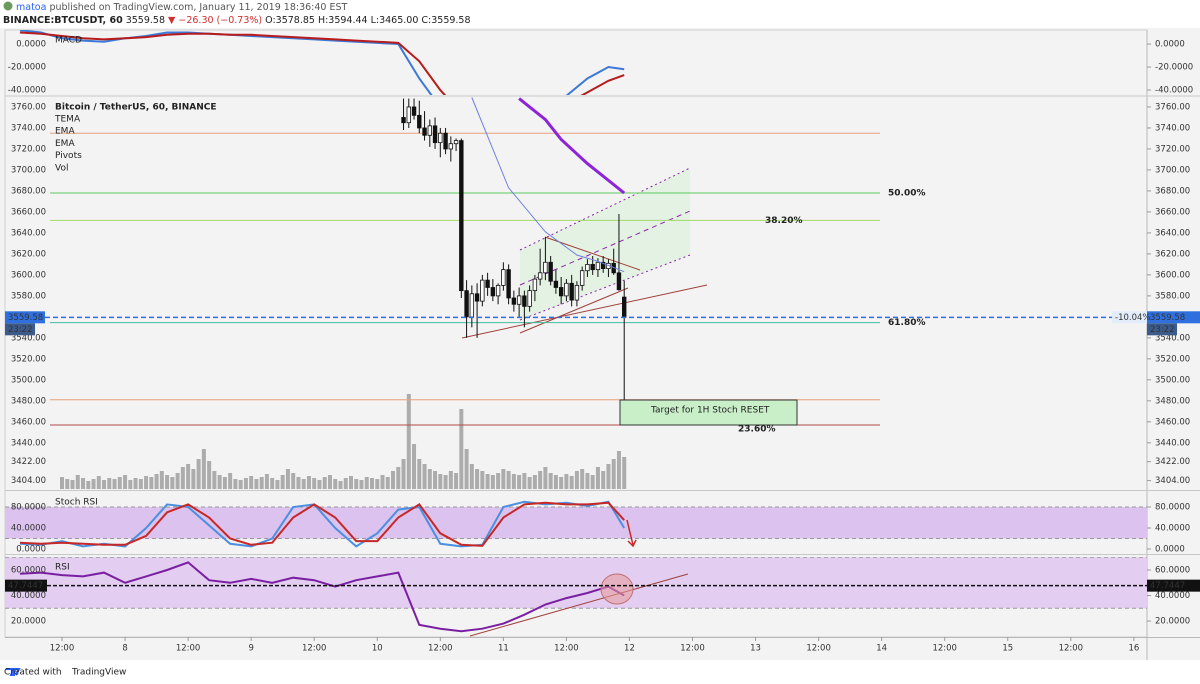 The height and width of the screenshot is (684, 1200). I want to click on x-tick-label: 8, so click(124, 649).